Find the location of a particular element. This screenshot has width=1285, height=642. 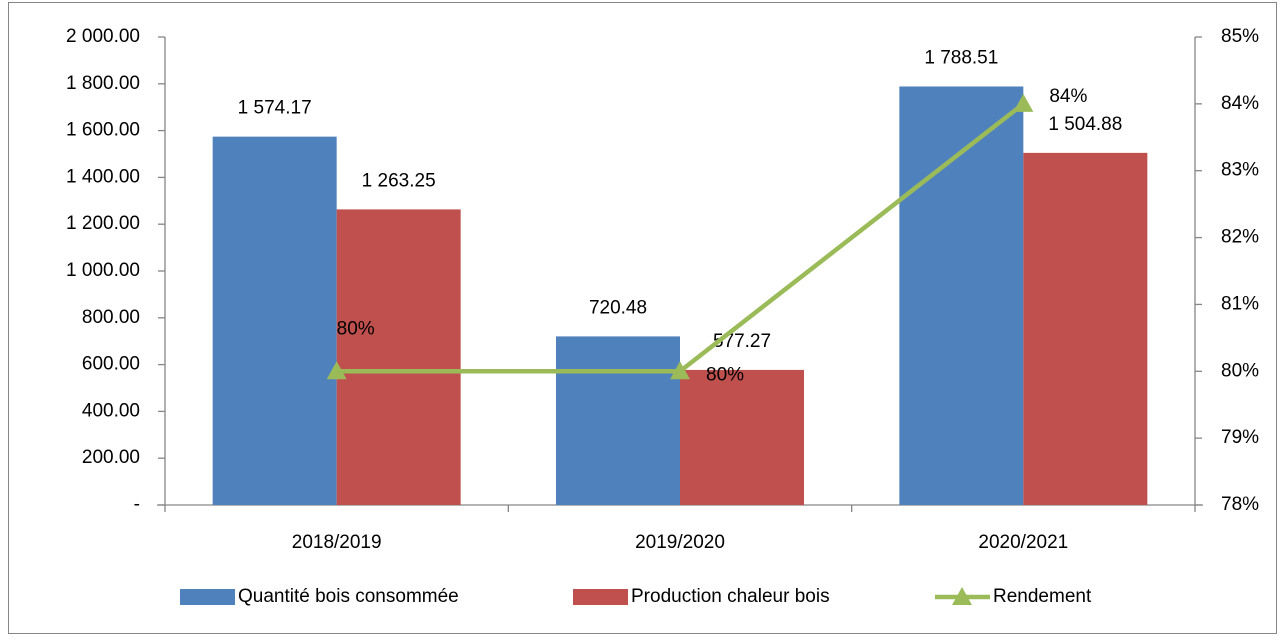

data-label: 1 788.51 is located at coordinates (961, 58).